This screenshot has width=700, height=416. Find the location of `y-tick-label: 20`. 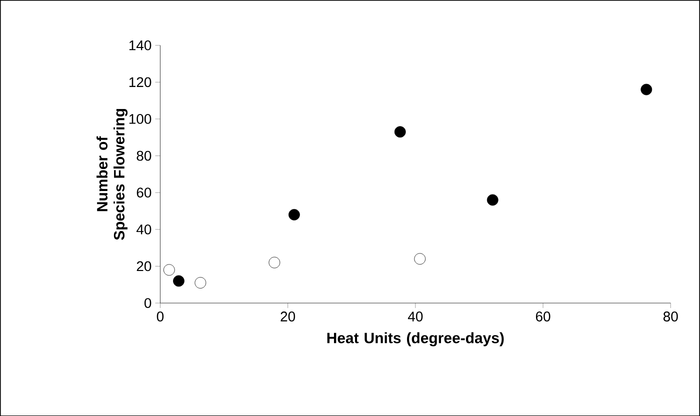

y-tick-label: 20 is located at coordinates (144, 266).